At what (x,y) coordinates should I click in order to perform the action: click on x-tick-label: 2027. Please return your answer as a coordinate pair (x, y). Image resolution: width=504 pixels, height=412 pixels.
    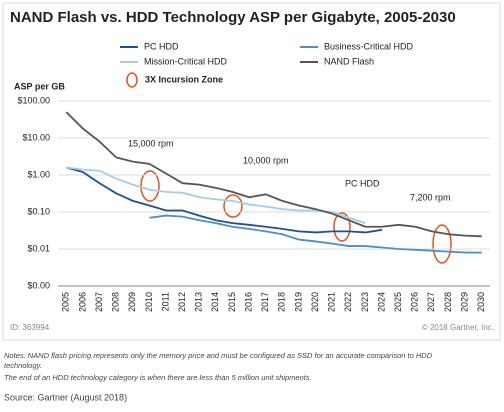
    Looking at the image, I should click on (431, 302).